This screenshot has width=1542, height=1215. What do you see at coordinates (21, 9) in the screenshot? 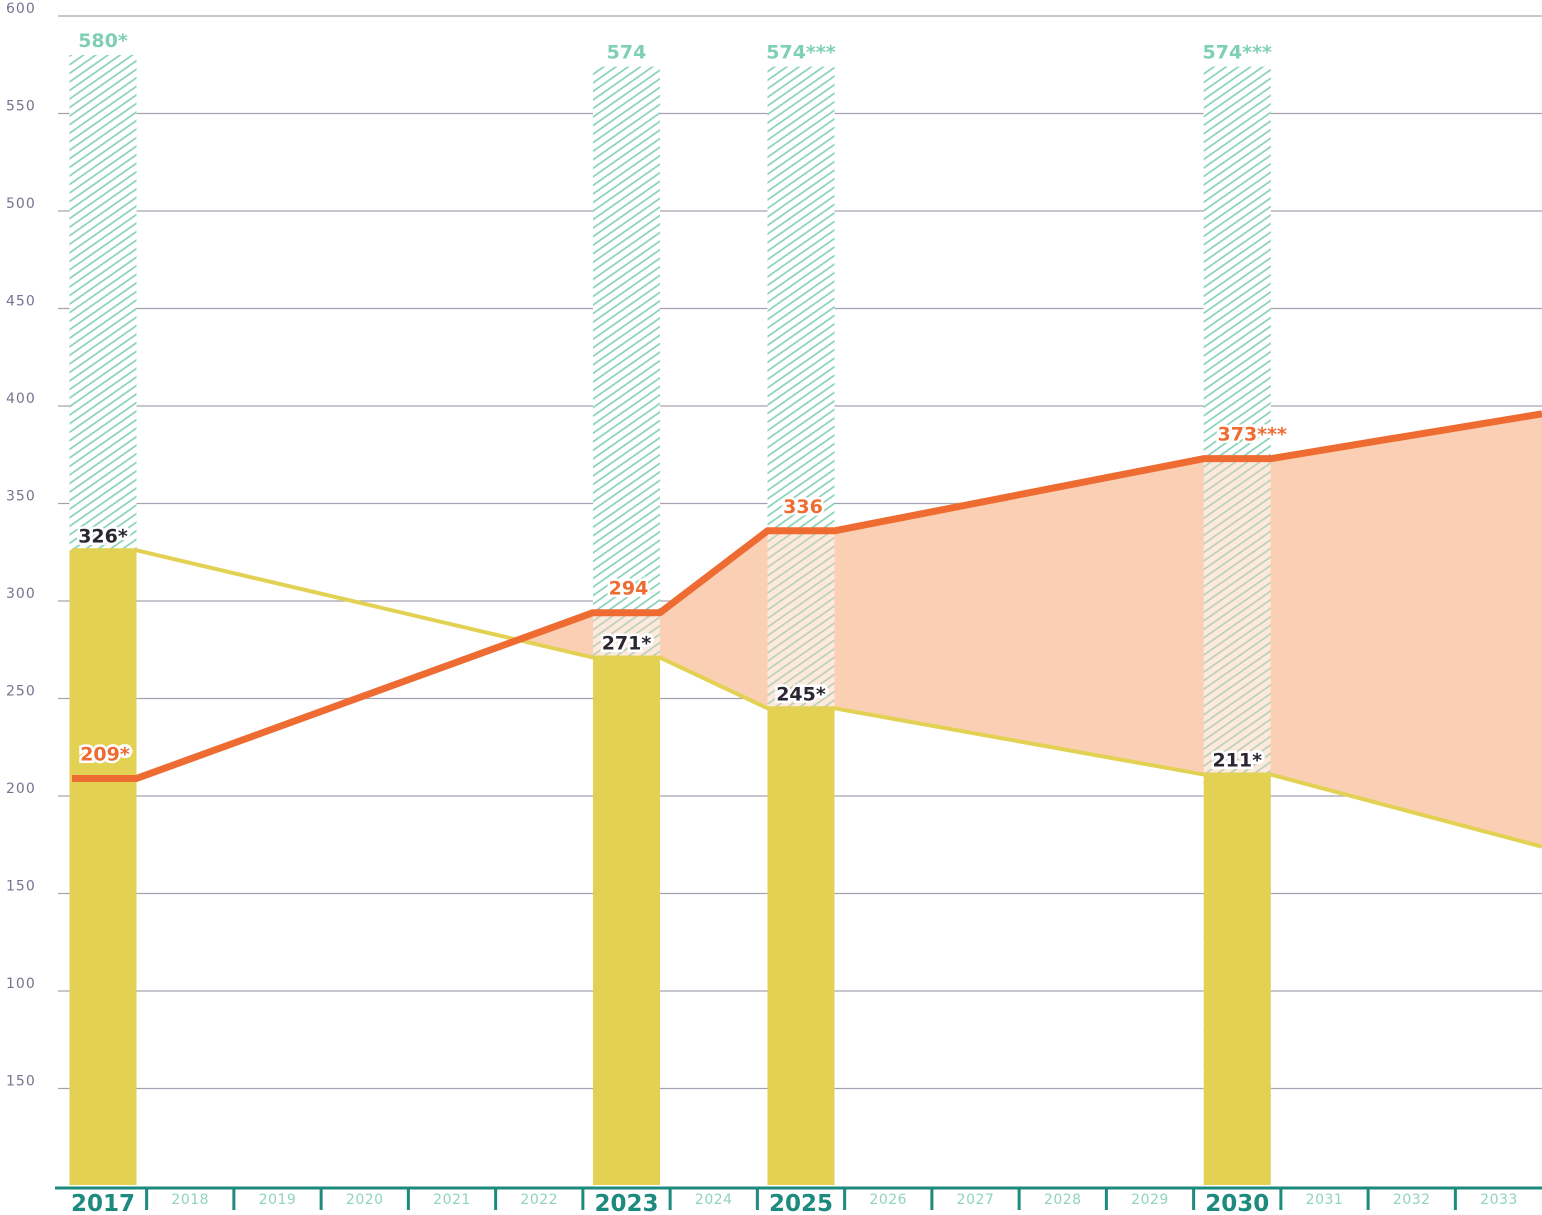
I see `y-tick-label: 600` at bounding box center [21, 9].